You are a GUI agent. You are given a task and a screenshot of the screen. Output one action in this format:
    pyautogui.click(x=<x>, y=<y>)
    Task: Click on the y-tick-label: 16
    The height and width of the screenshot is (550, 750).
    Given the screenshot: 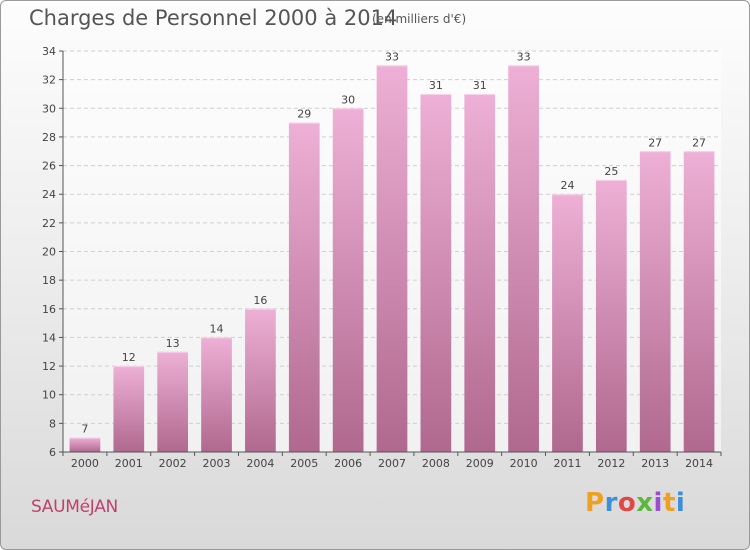 What is the action you would take?
    pyautogui.click(x=49, y=309)
    